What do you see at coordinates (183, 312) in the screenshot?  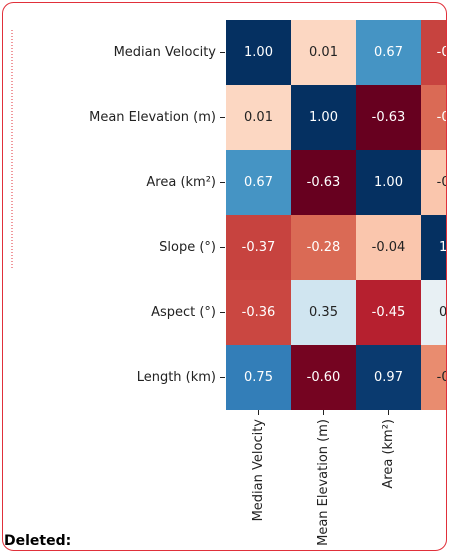 I see `y-tick-label: Aspect (°)` at bounding box center [183, 312].